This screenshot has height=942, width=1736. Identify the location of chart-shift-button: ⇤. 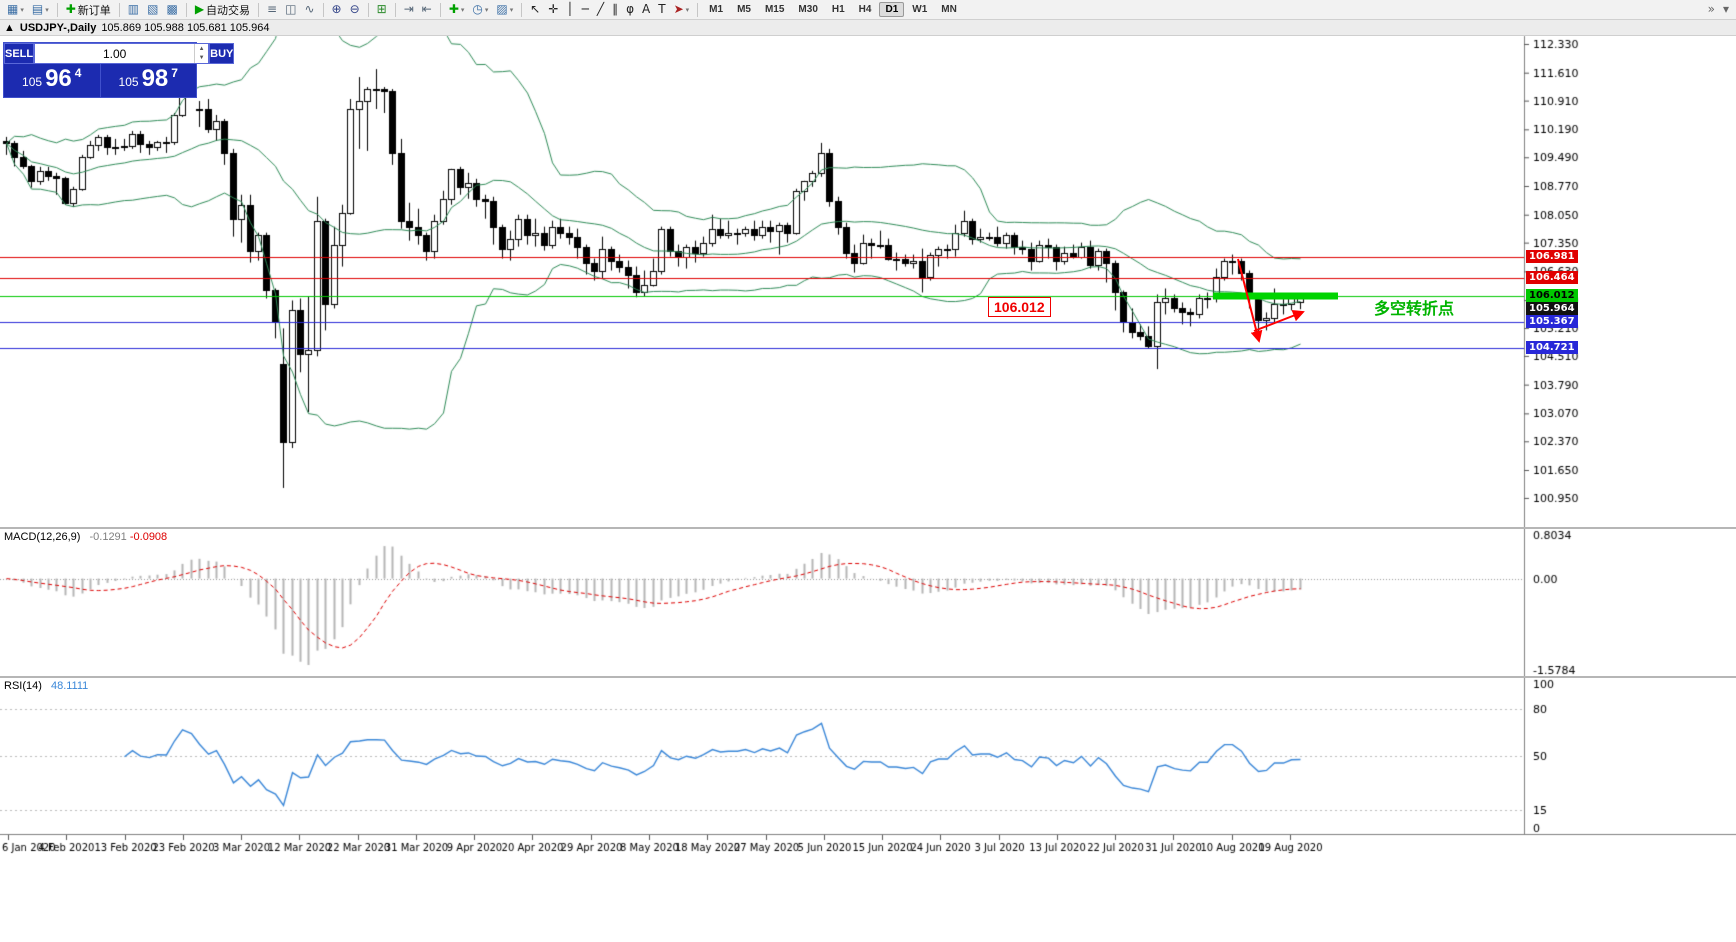
(427, 9).